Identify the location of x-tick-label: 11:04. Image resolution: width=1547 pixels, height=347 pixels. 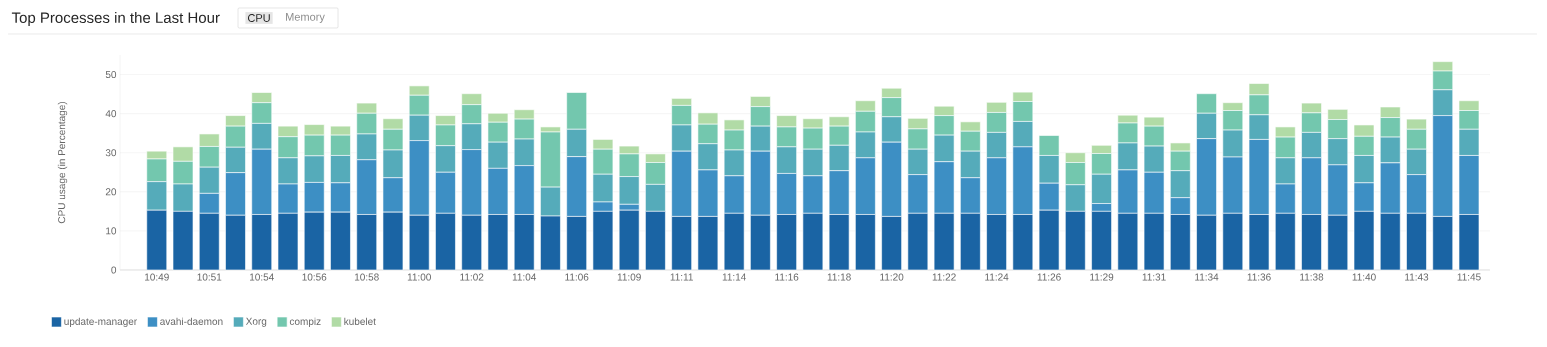
(524, 277).